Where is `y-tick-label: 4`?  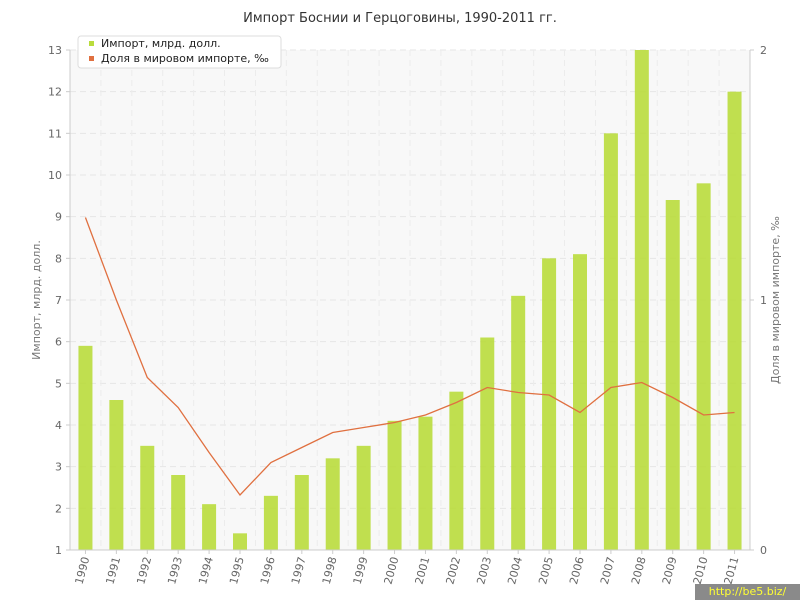 y-tick-label: 4 is located at coordinates (58, 425).